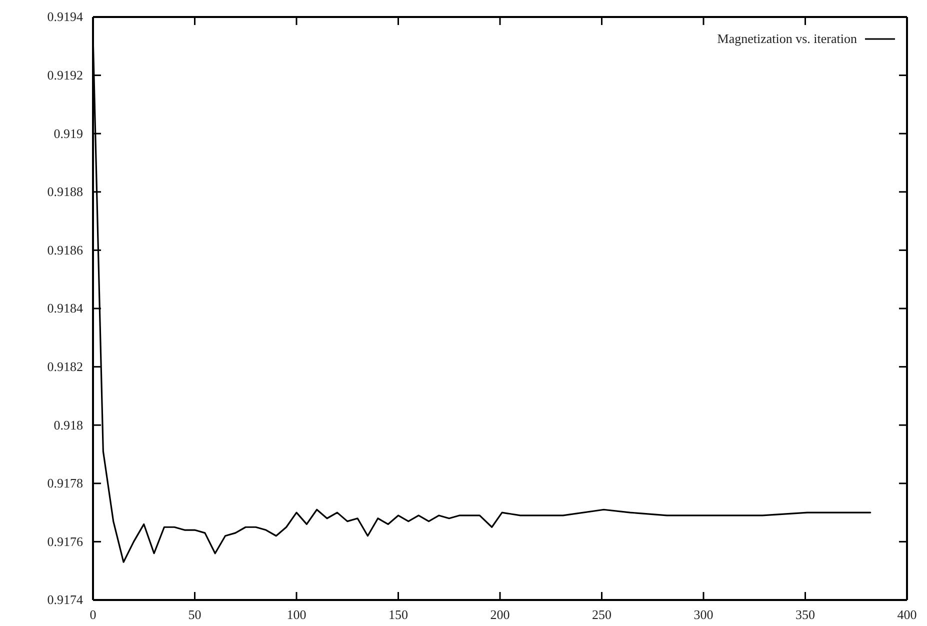 The image size is (927, 626). Describe the element at coordinates (68, 133) in the screenshot. I see `y-tick-label: 0.919` at that location.